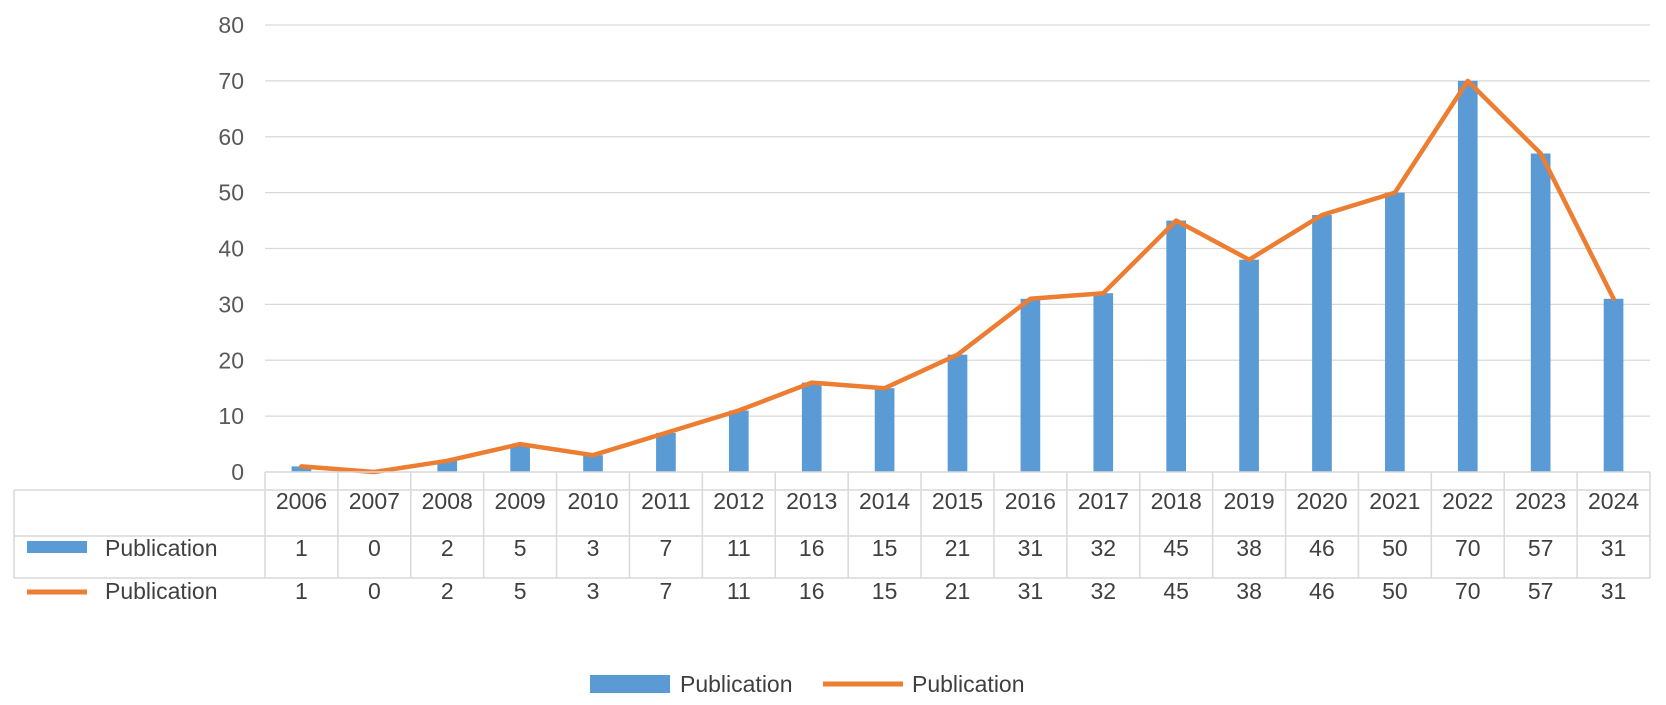 This screenshot has height=705, width=1666. What do you see at coordinates (374, 501) in the screenshot?
I see `x-tick-label: 2007` at bounding box center [374, 501].